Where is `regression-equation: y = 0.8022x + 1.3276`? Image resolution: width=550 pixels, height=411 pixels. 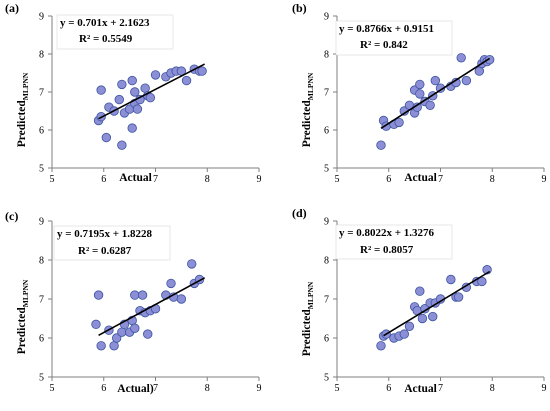 regression-equation: y = 0.8022x + 1.3276 is located at coordinates (387, 233).